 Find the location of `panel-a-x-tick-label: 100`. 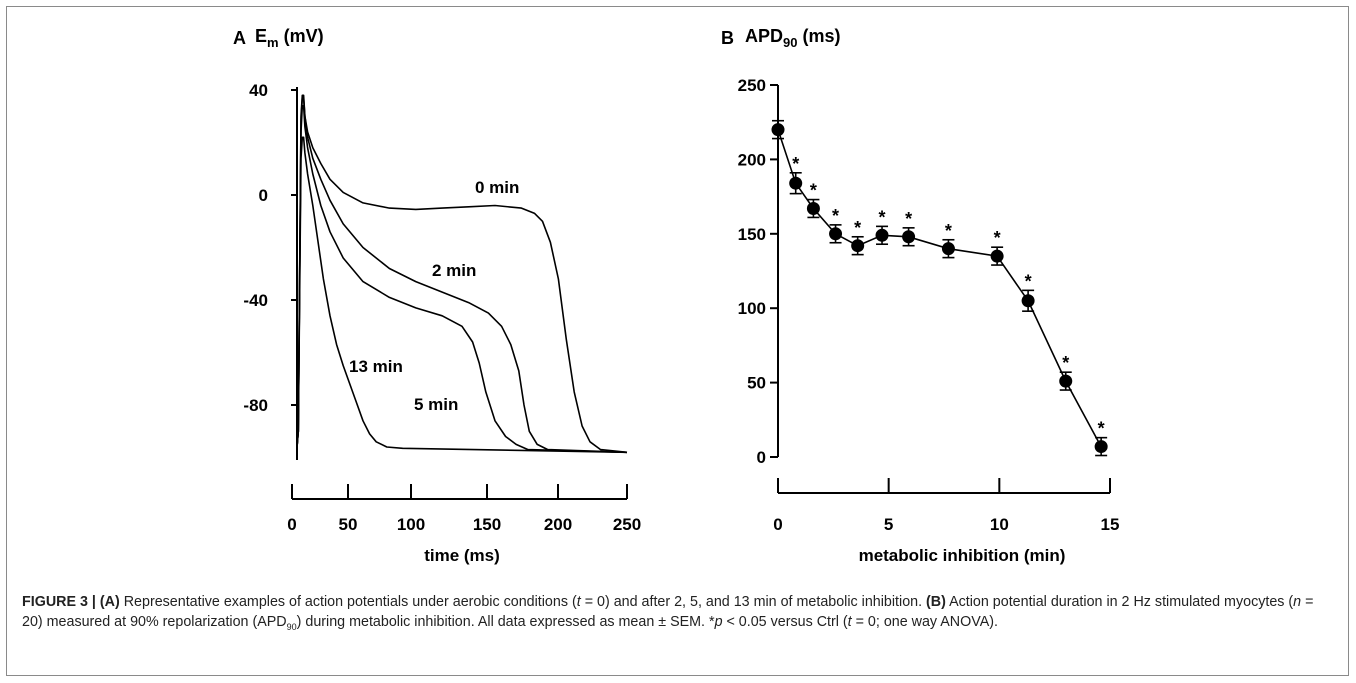

panel-a-x-tick-label: 100 is located at coordinates (411, 524).